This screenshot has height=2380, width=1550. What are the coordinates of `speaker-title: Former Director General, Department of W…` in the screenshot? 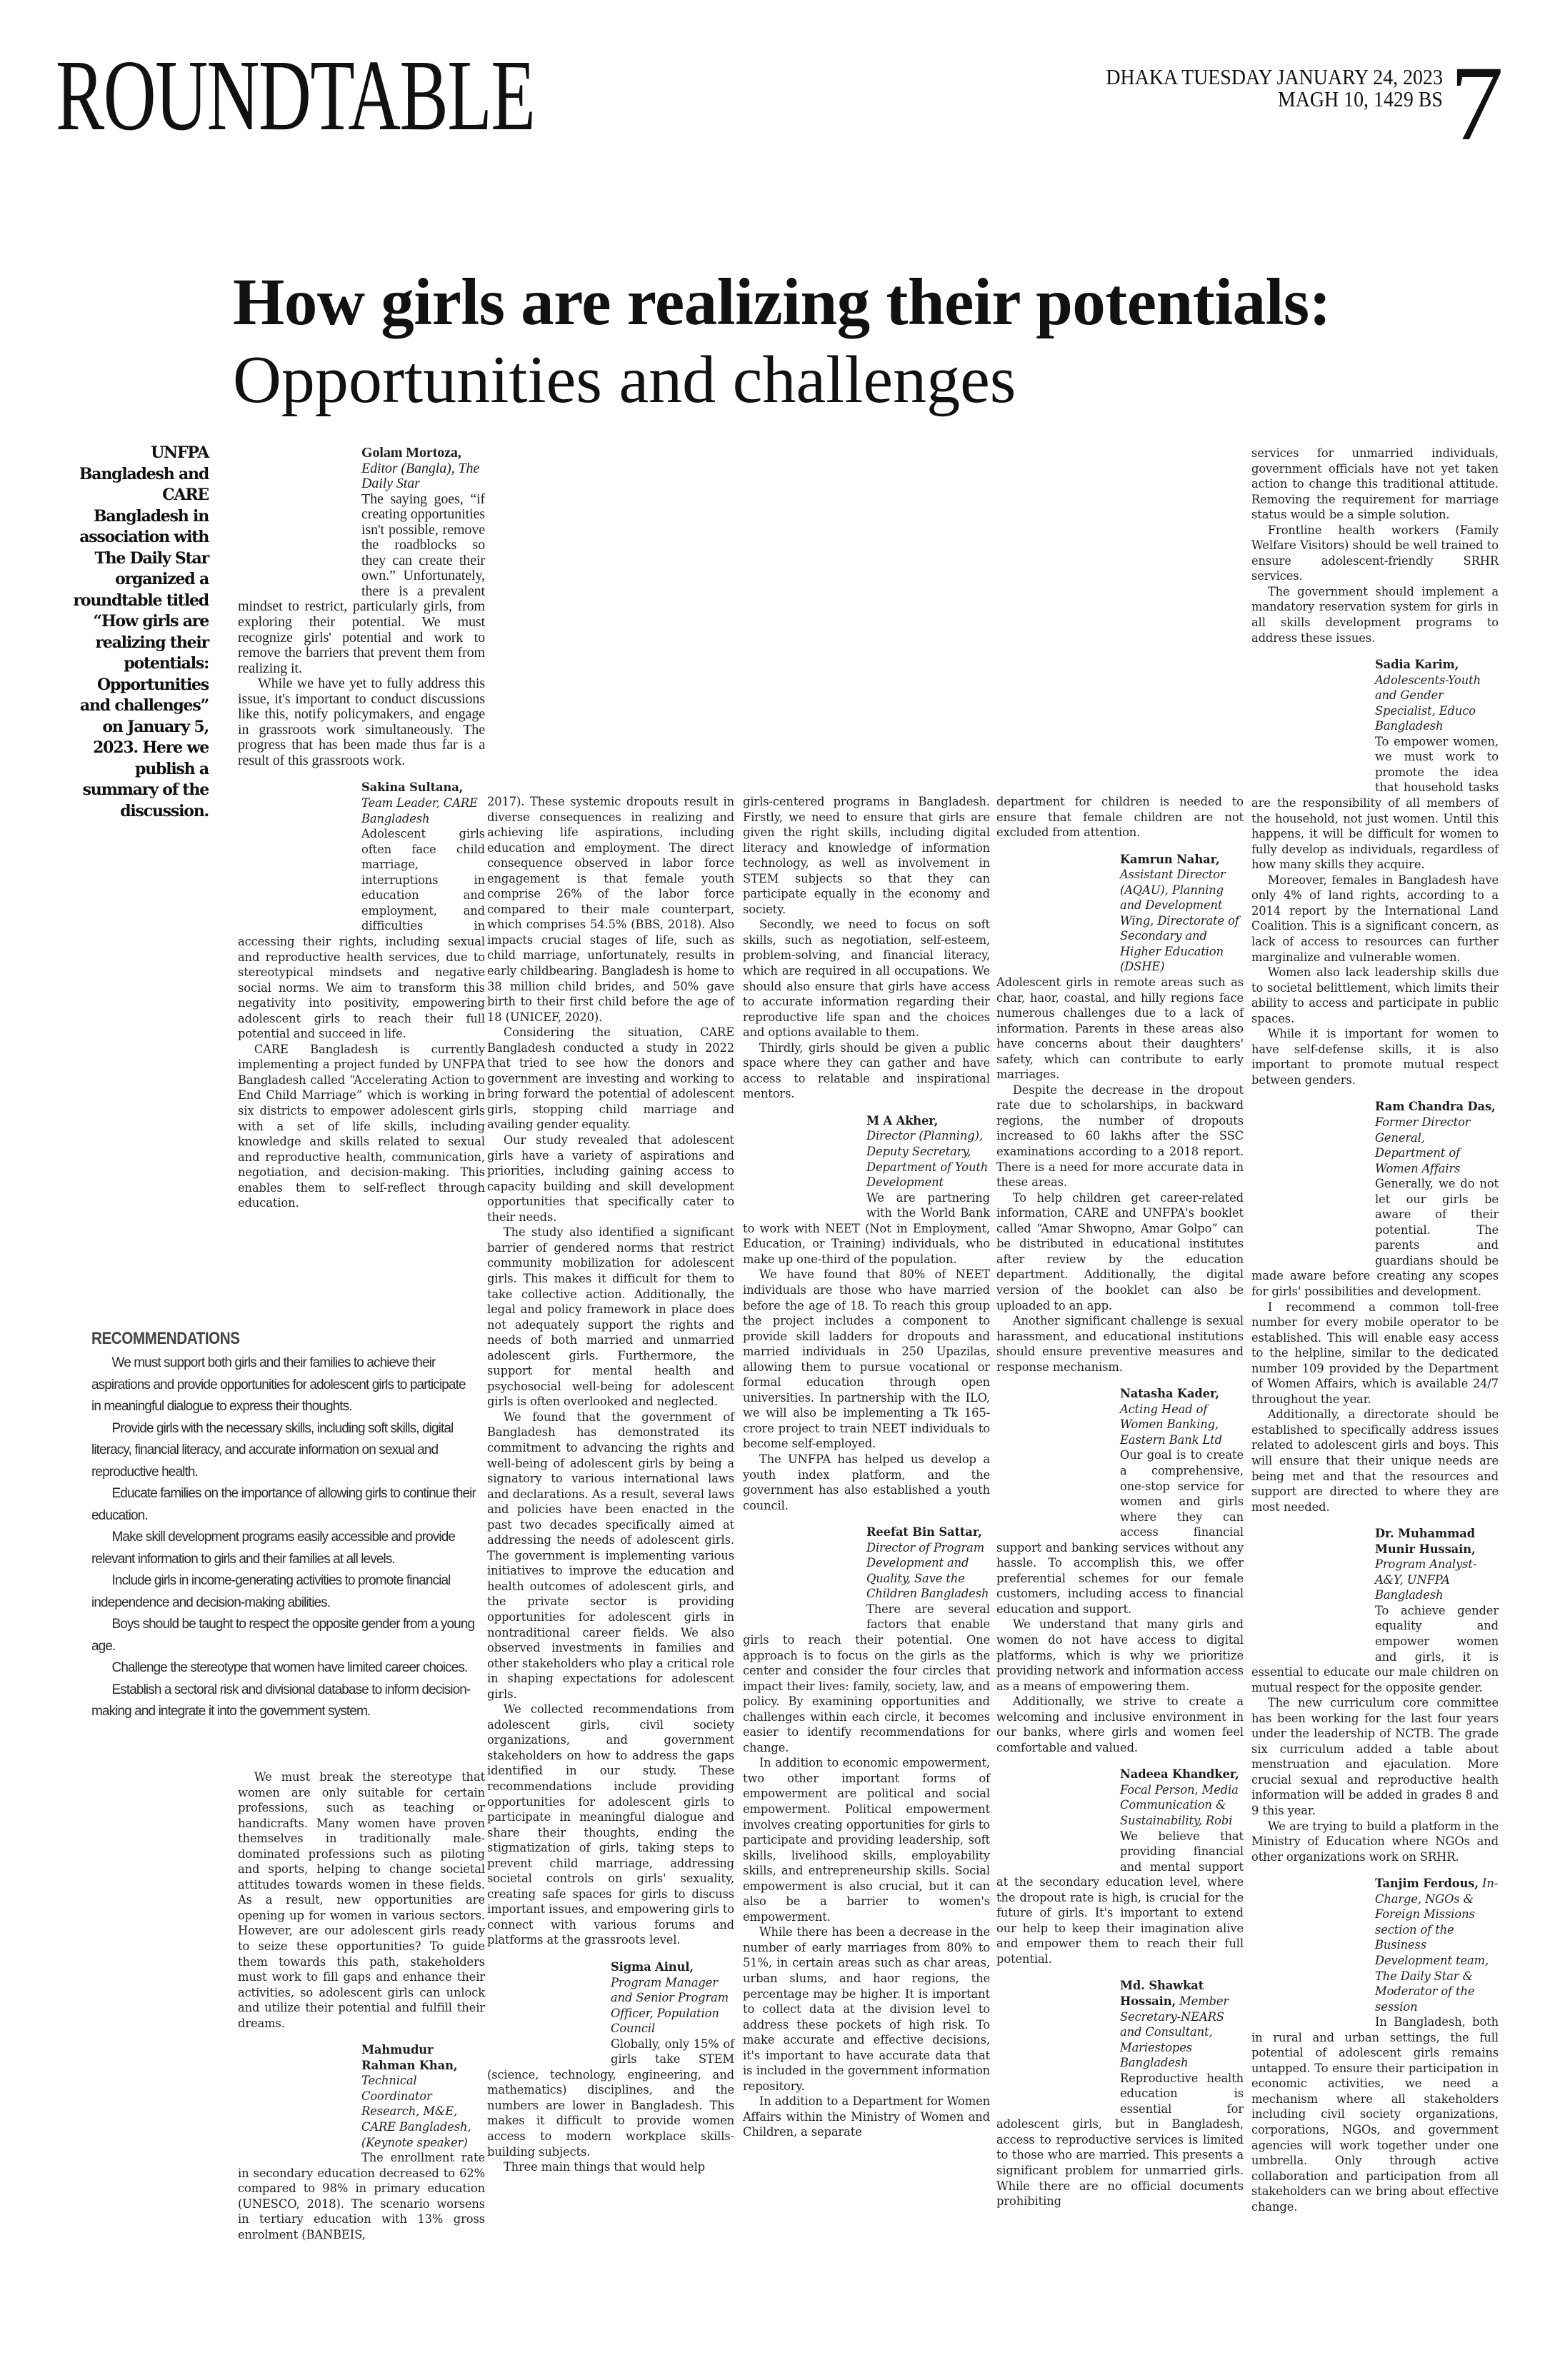 It's located at (1423, 1145).